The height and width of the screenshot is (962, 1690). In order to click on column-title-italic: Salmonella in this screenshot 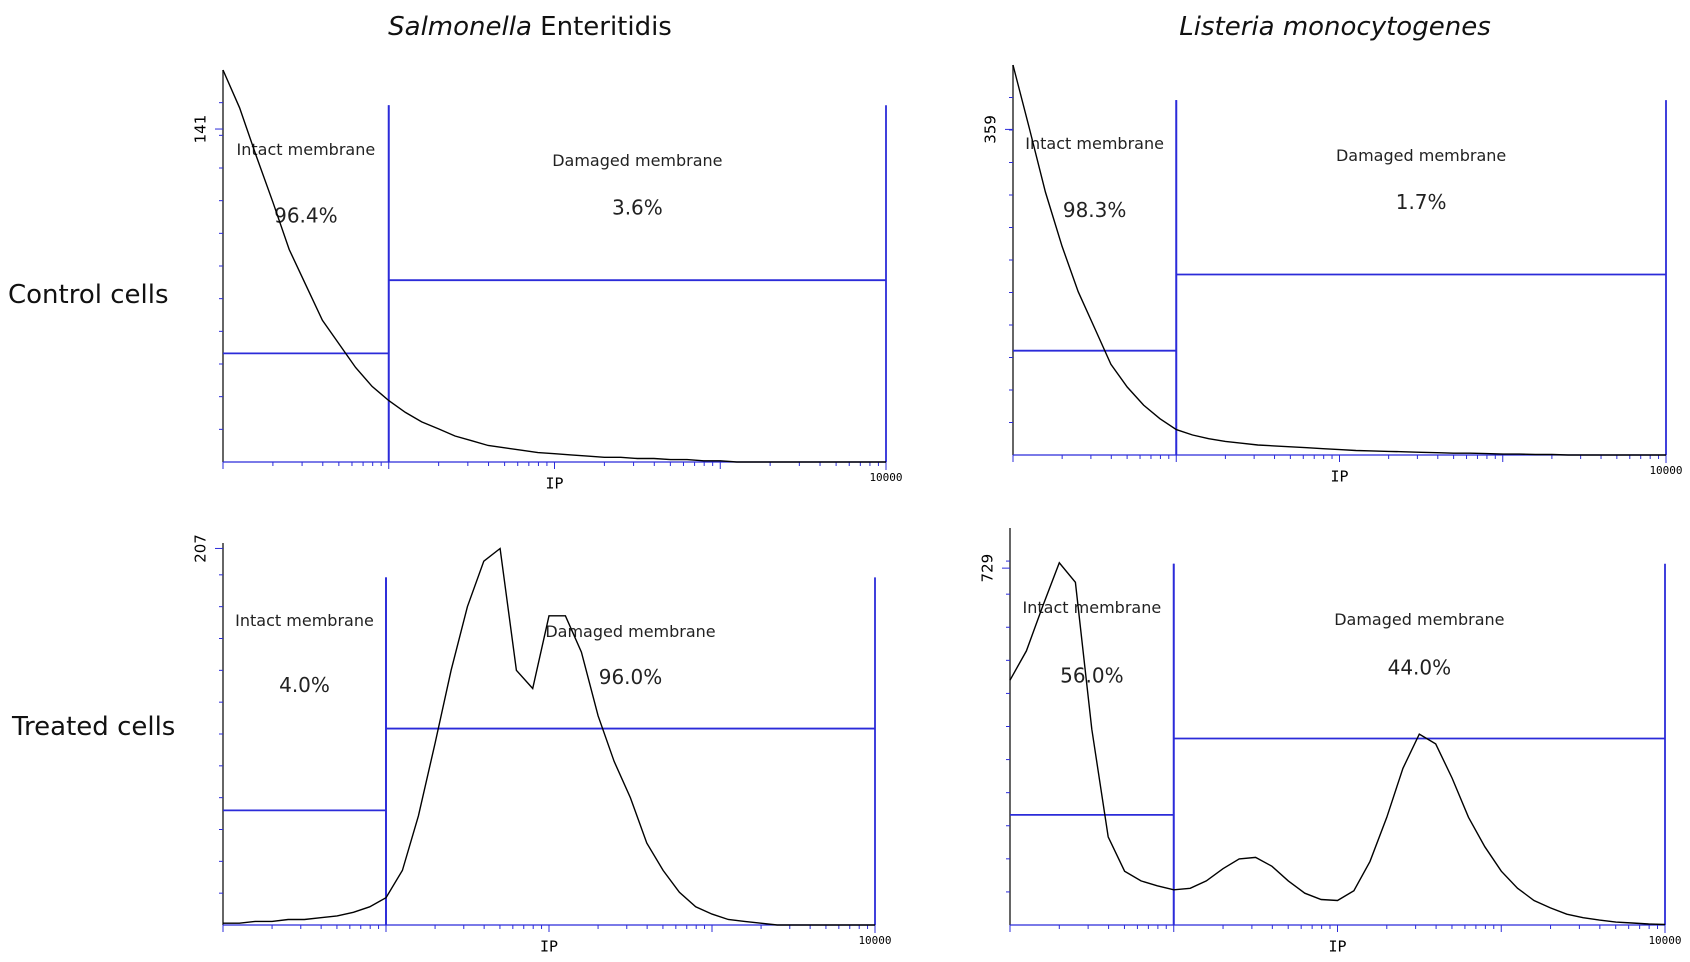, I will do `click(460, 27)`.